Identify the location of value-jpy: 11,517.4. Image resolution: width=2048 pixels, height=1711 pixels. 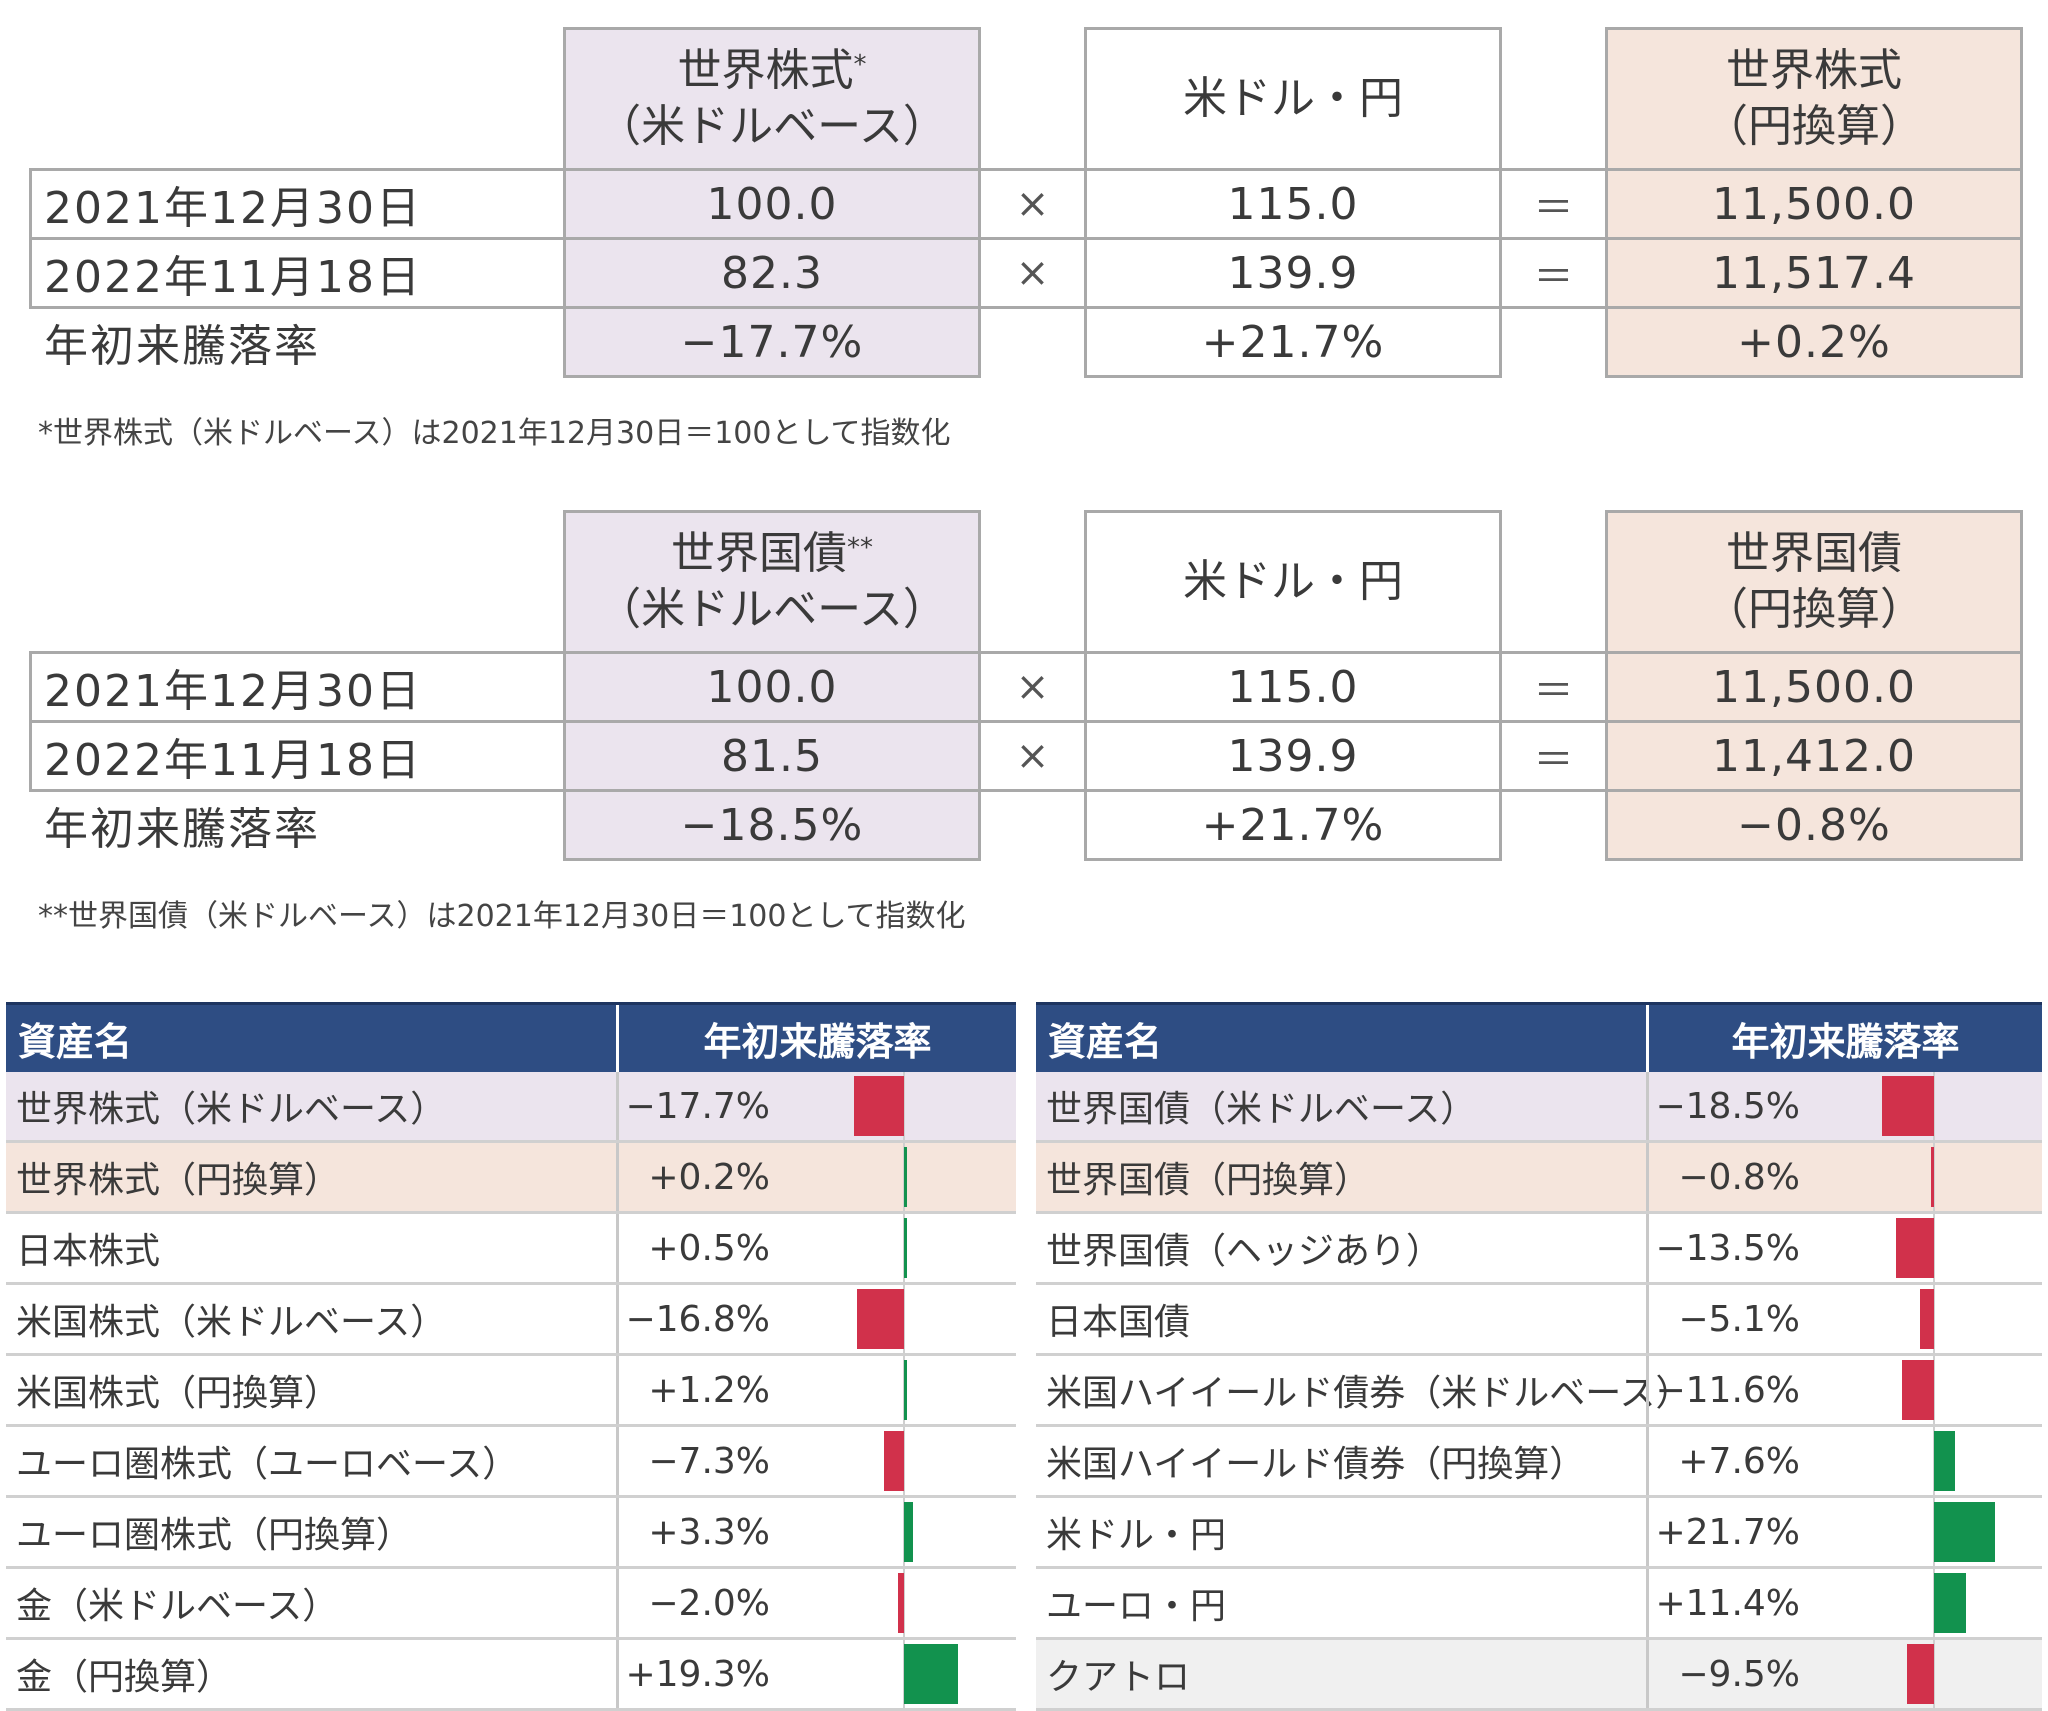
(1814, 273).